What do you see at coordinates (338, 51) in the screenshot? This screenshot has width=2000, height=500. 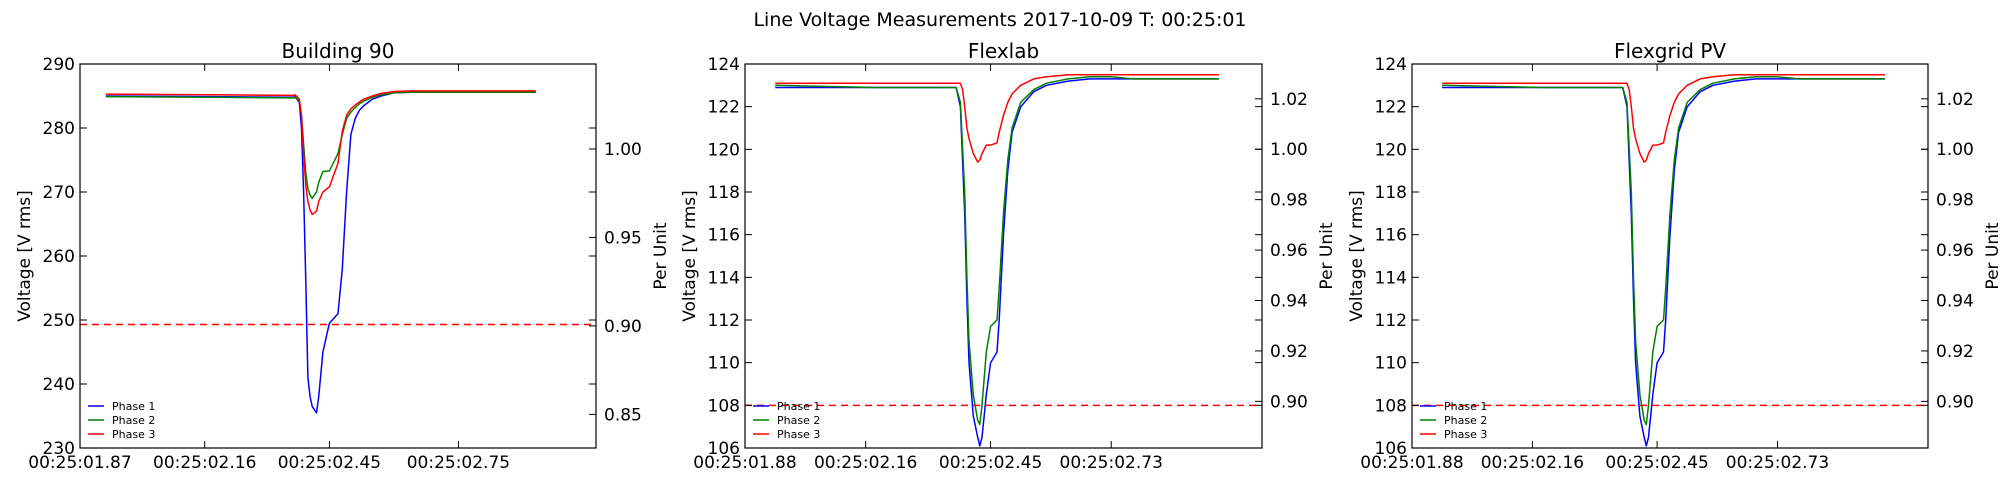 I see `chart-title: Building 90` at bounding box center [338, 51].